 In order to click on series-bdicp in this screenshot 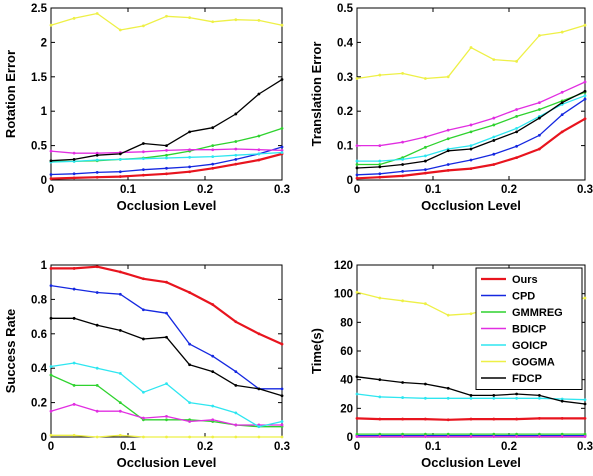, I will do `click(471, 114)`.